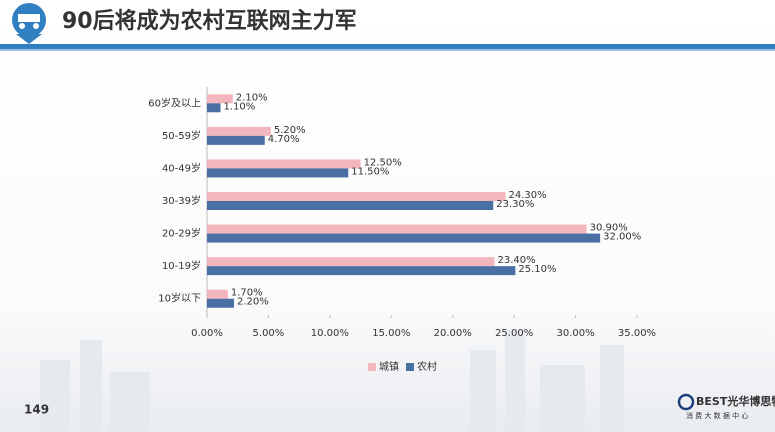 This screenshot has height=432, width=775. What do you see at coordinates (181, 265) in the screenshot?
I see `y-tick-label: 10-19岁` at bounding box center [181, 265].